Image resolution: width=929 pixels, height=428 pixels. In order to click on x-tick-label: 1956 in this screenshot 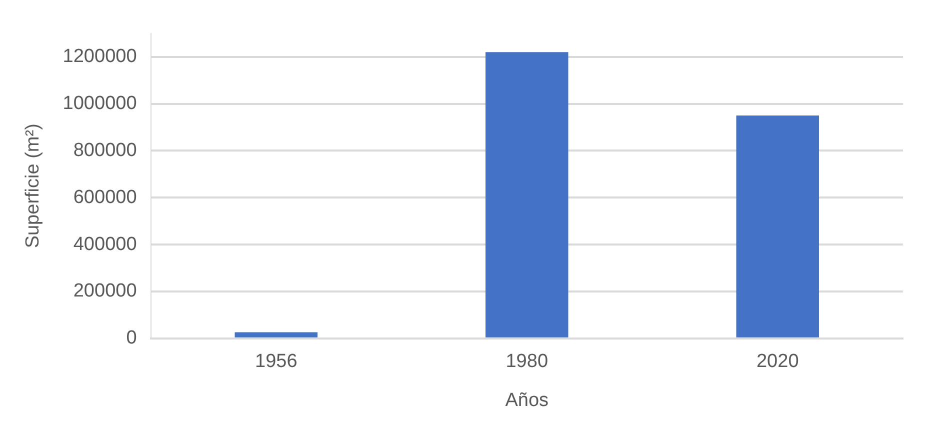, I will do `click(276, 361)`.